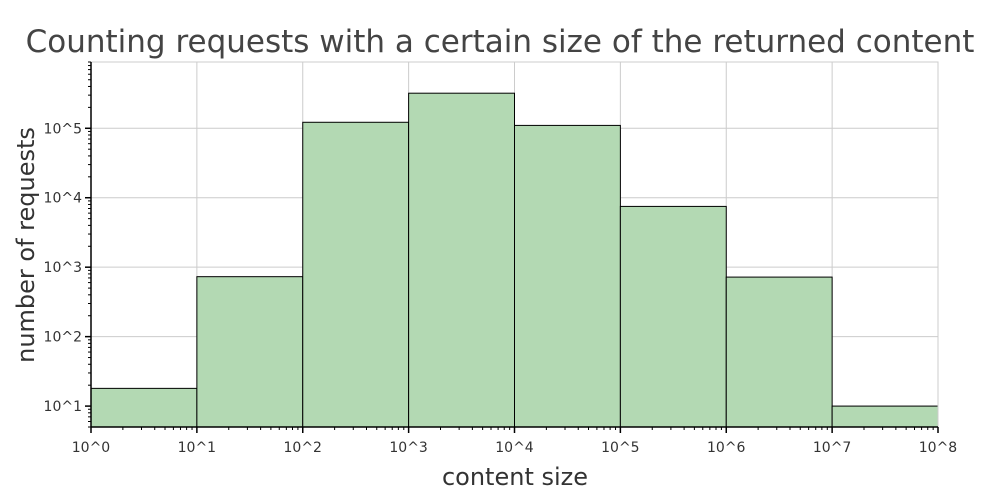 The width and height of the screenshot is (1000, 500). What do you see at coordinates (91, 448) in the screenshot?
I see `x-tick-label-0: 10^0` at bounding box center [91, 448].